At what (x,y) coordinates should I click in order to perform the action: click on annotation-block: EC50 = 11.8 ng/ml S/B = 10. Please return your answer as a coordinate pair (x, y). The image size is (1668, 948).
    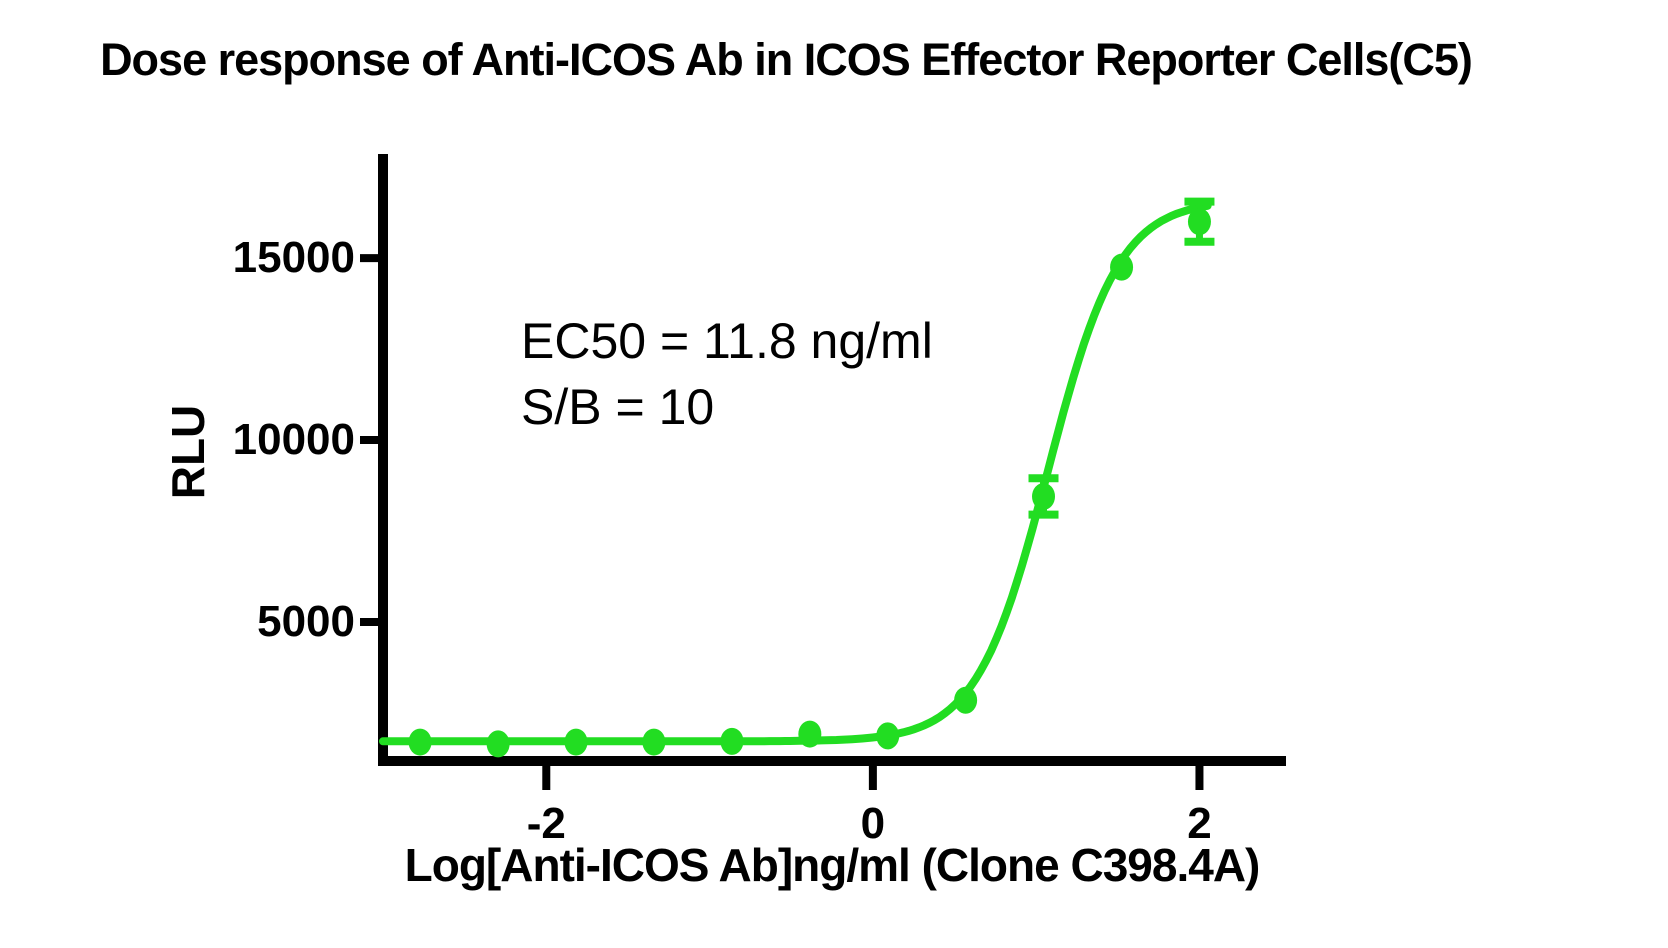
    Looking at the image, I should click on (727, 374).